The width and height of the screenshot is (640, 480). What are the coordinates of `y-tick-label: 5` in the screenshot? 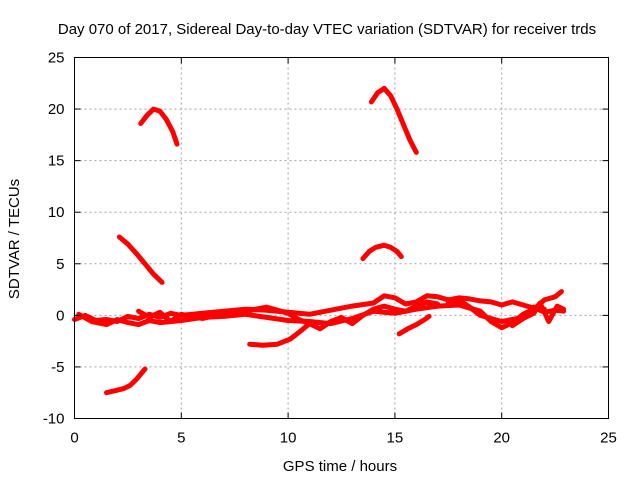 It's located at (60, 264).